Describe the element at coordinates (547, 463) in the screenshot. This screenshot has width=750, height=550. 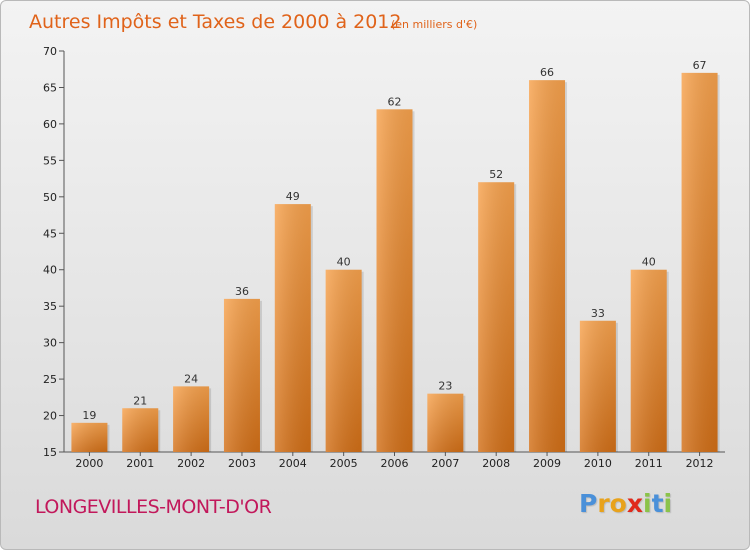
I see `x-tick-label: 2009` at that location.